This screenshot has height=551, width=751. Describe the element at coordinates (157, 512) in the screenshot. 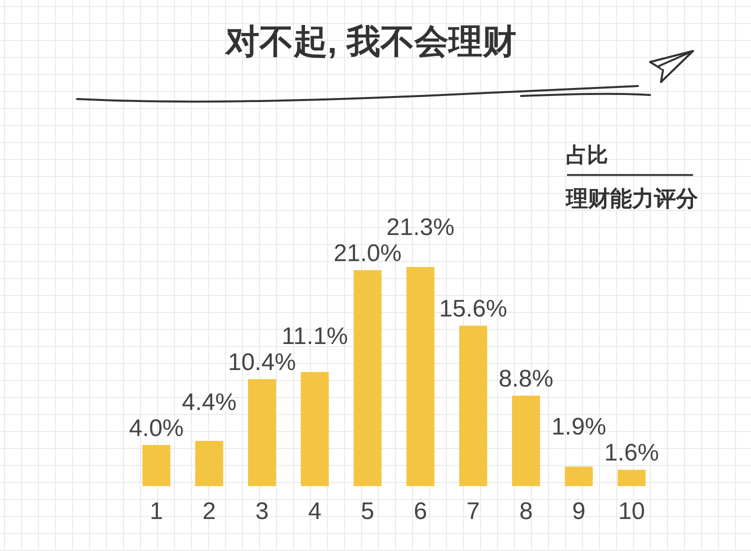

I see `x-tick-label: 1` at that location.